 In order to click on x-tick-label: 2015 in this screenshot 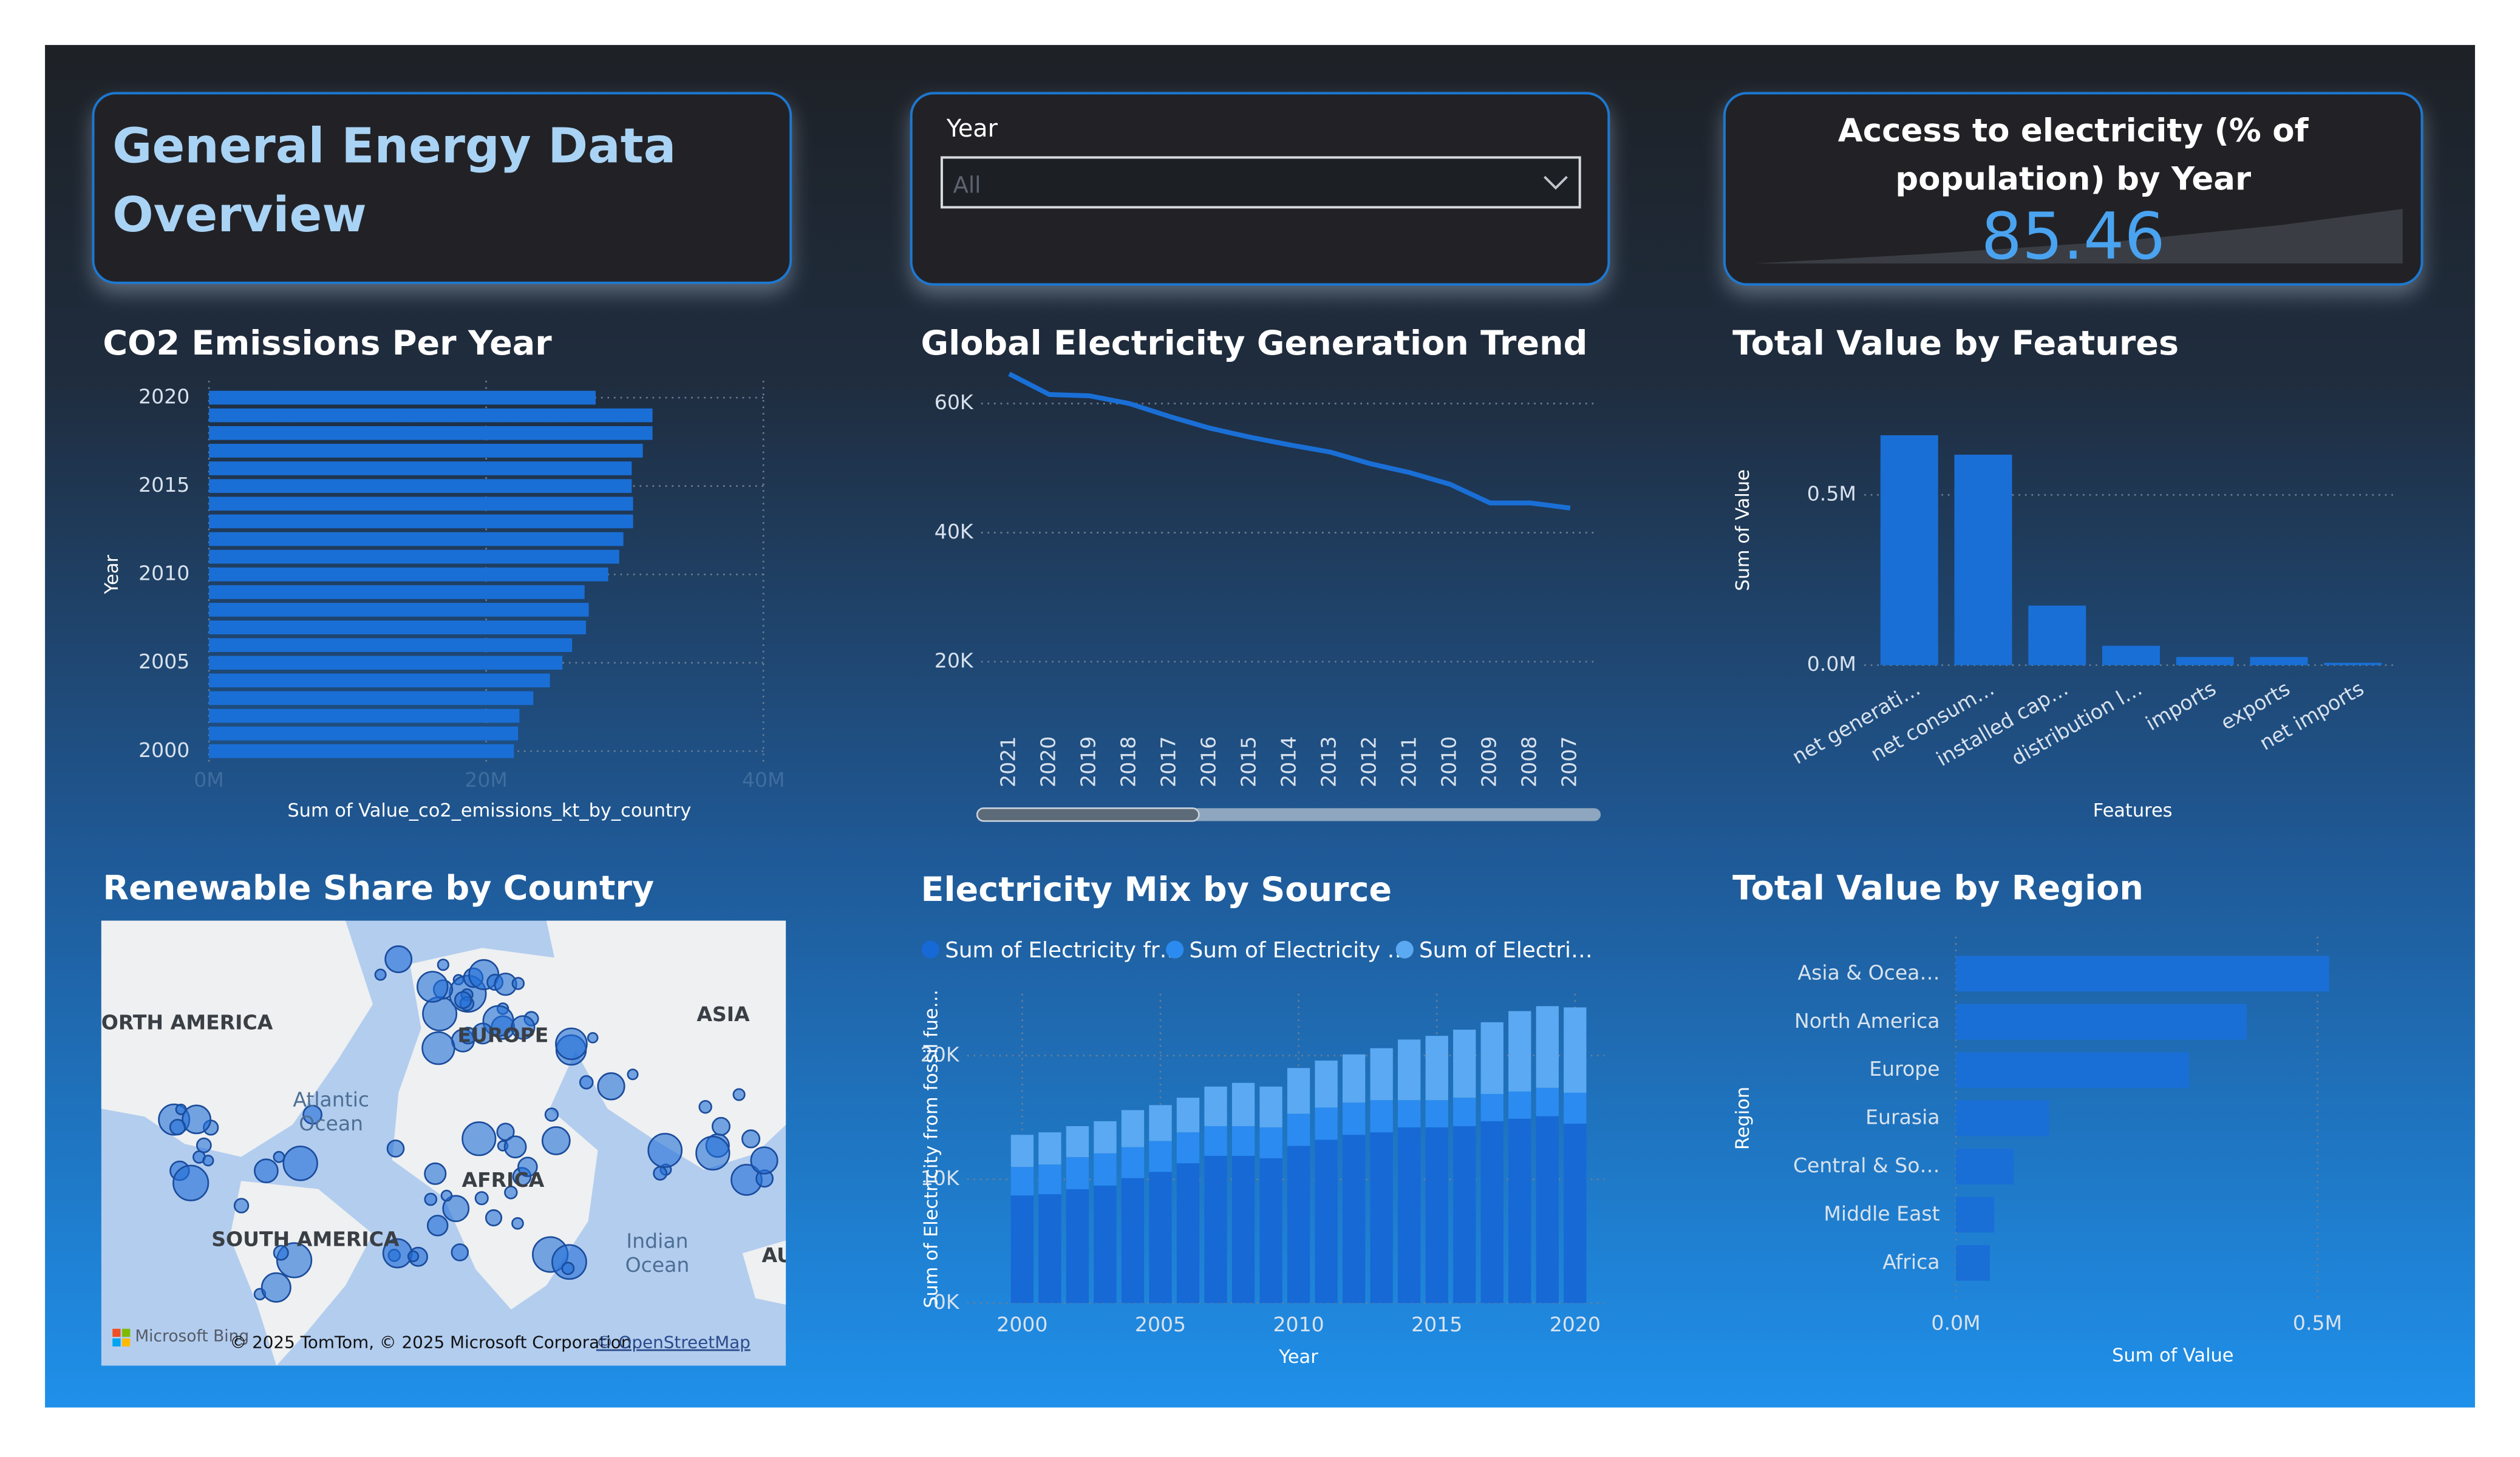, I will do `click(1248, 761)`.